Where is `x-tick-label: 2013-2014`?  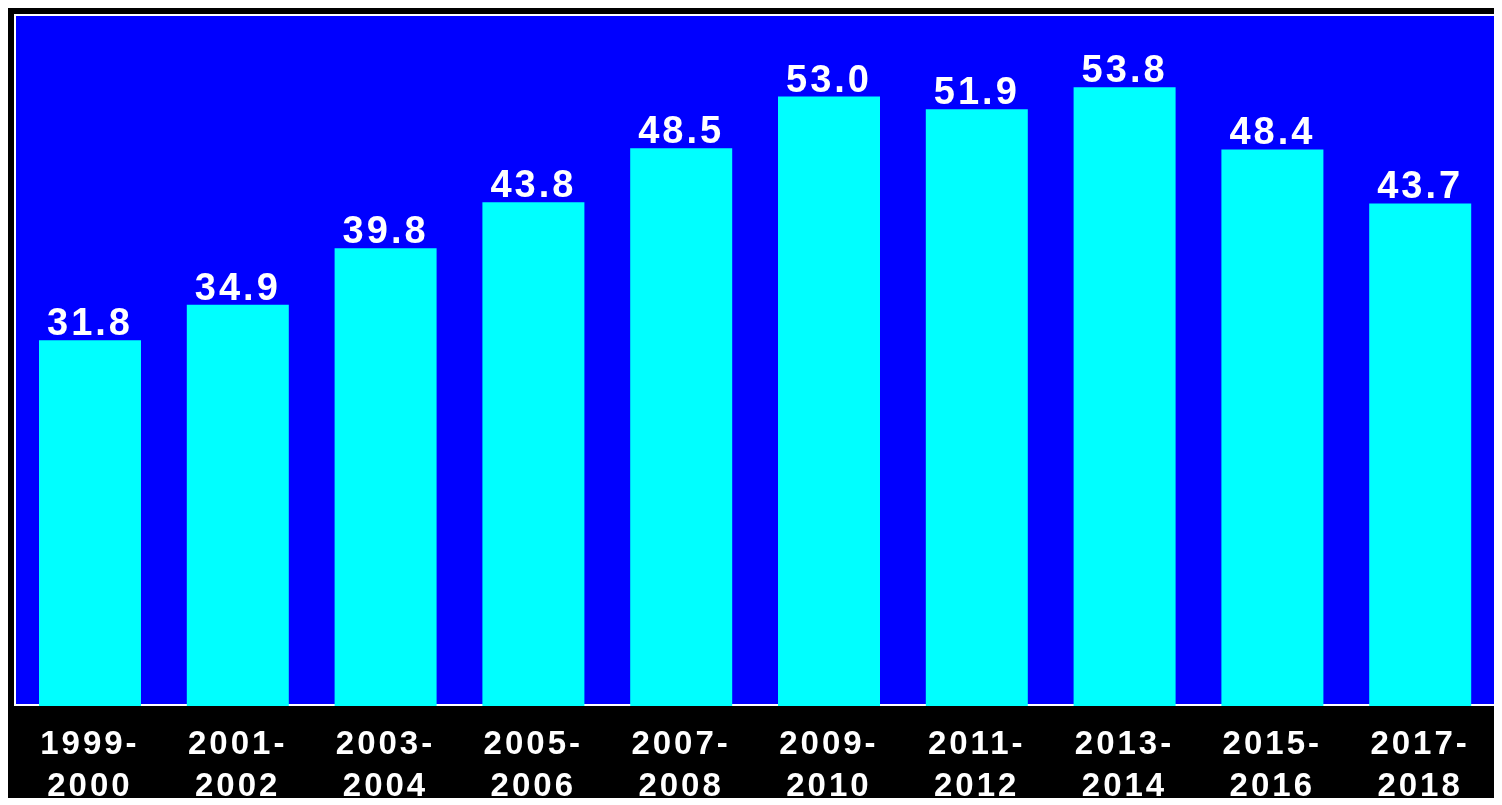 x-tick-label: 2013-2014 is located at coordinates (1124, 763).